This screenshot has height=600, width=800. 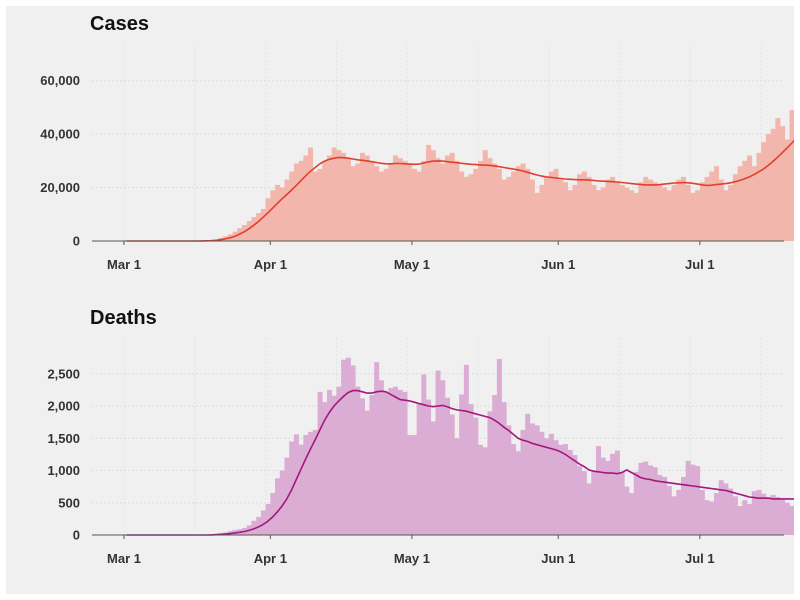 I want to click on cases-x-tick-label: Jul 1, so click(x=700, y=264).